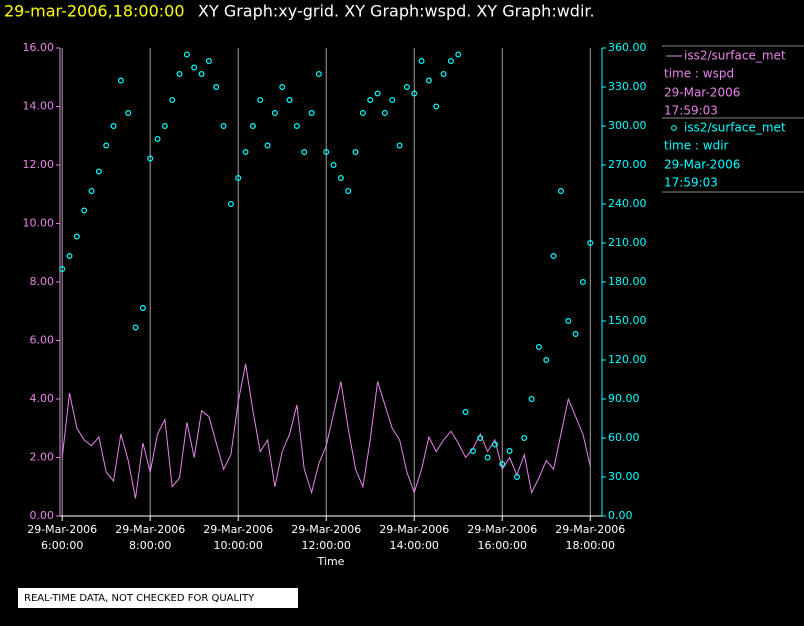  I want to click on y-tick-label: 16.00, so click(39, 47).